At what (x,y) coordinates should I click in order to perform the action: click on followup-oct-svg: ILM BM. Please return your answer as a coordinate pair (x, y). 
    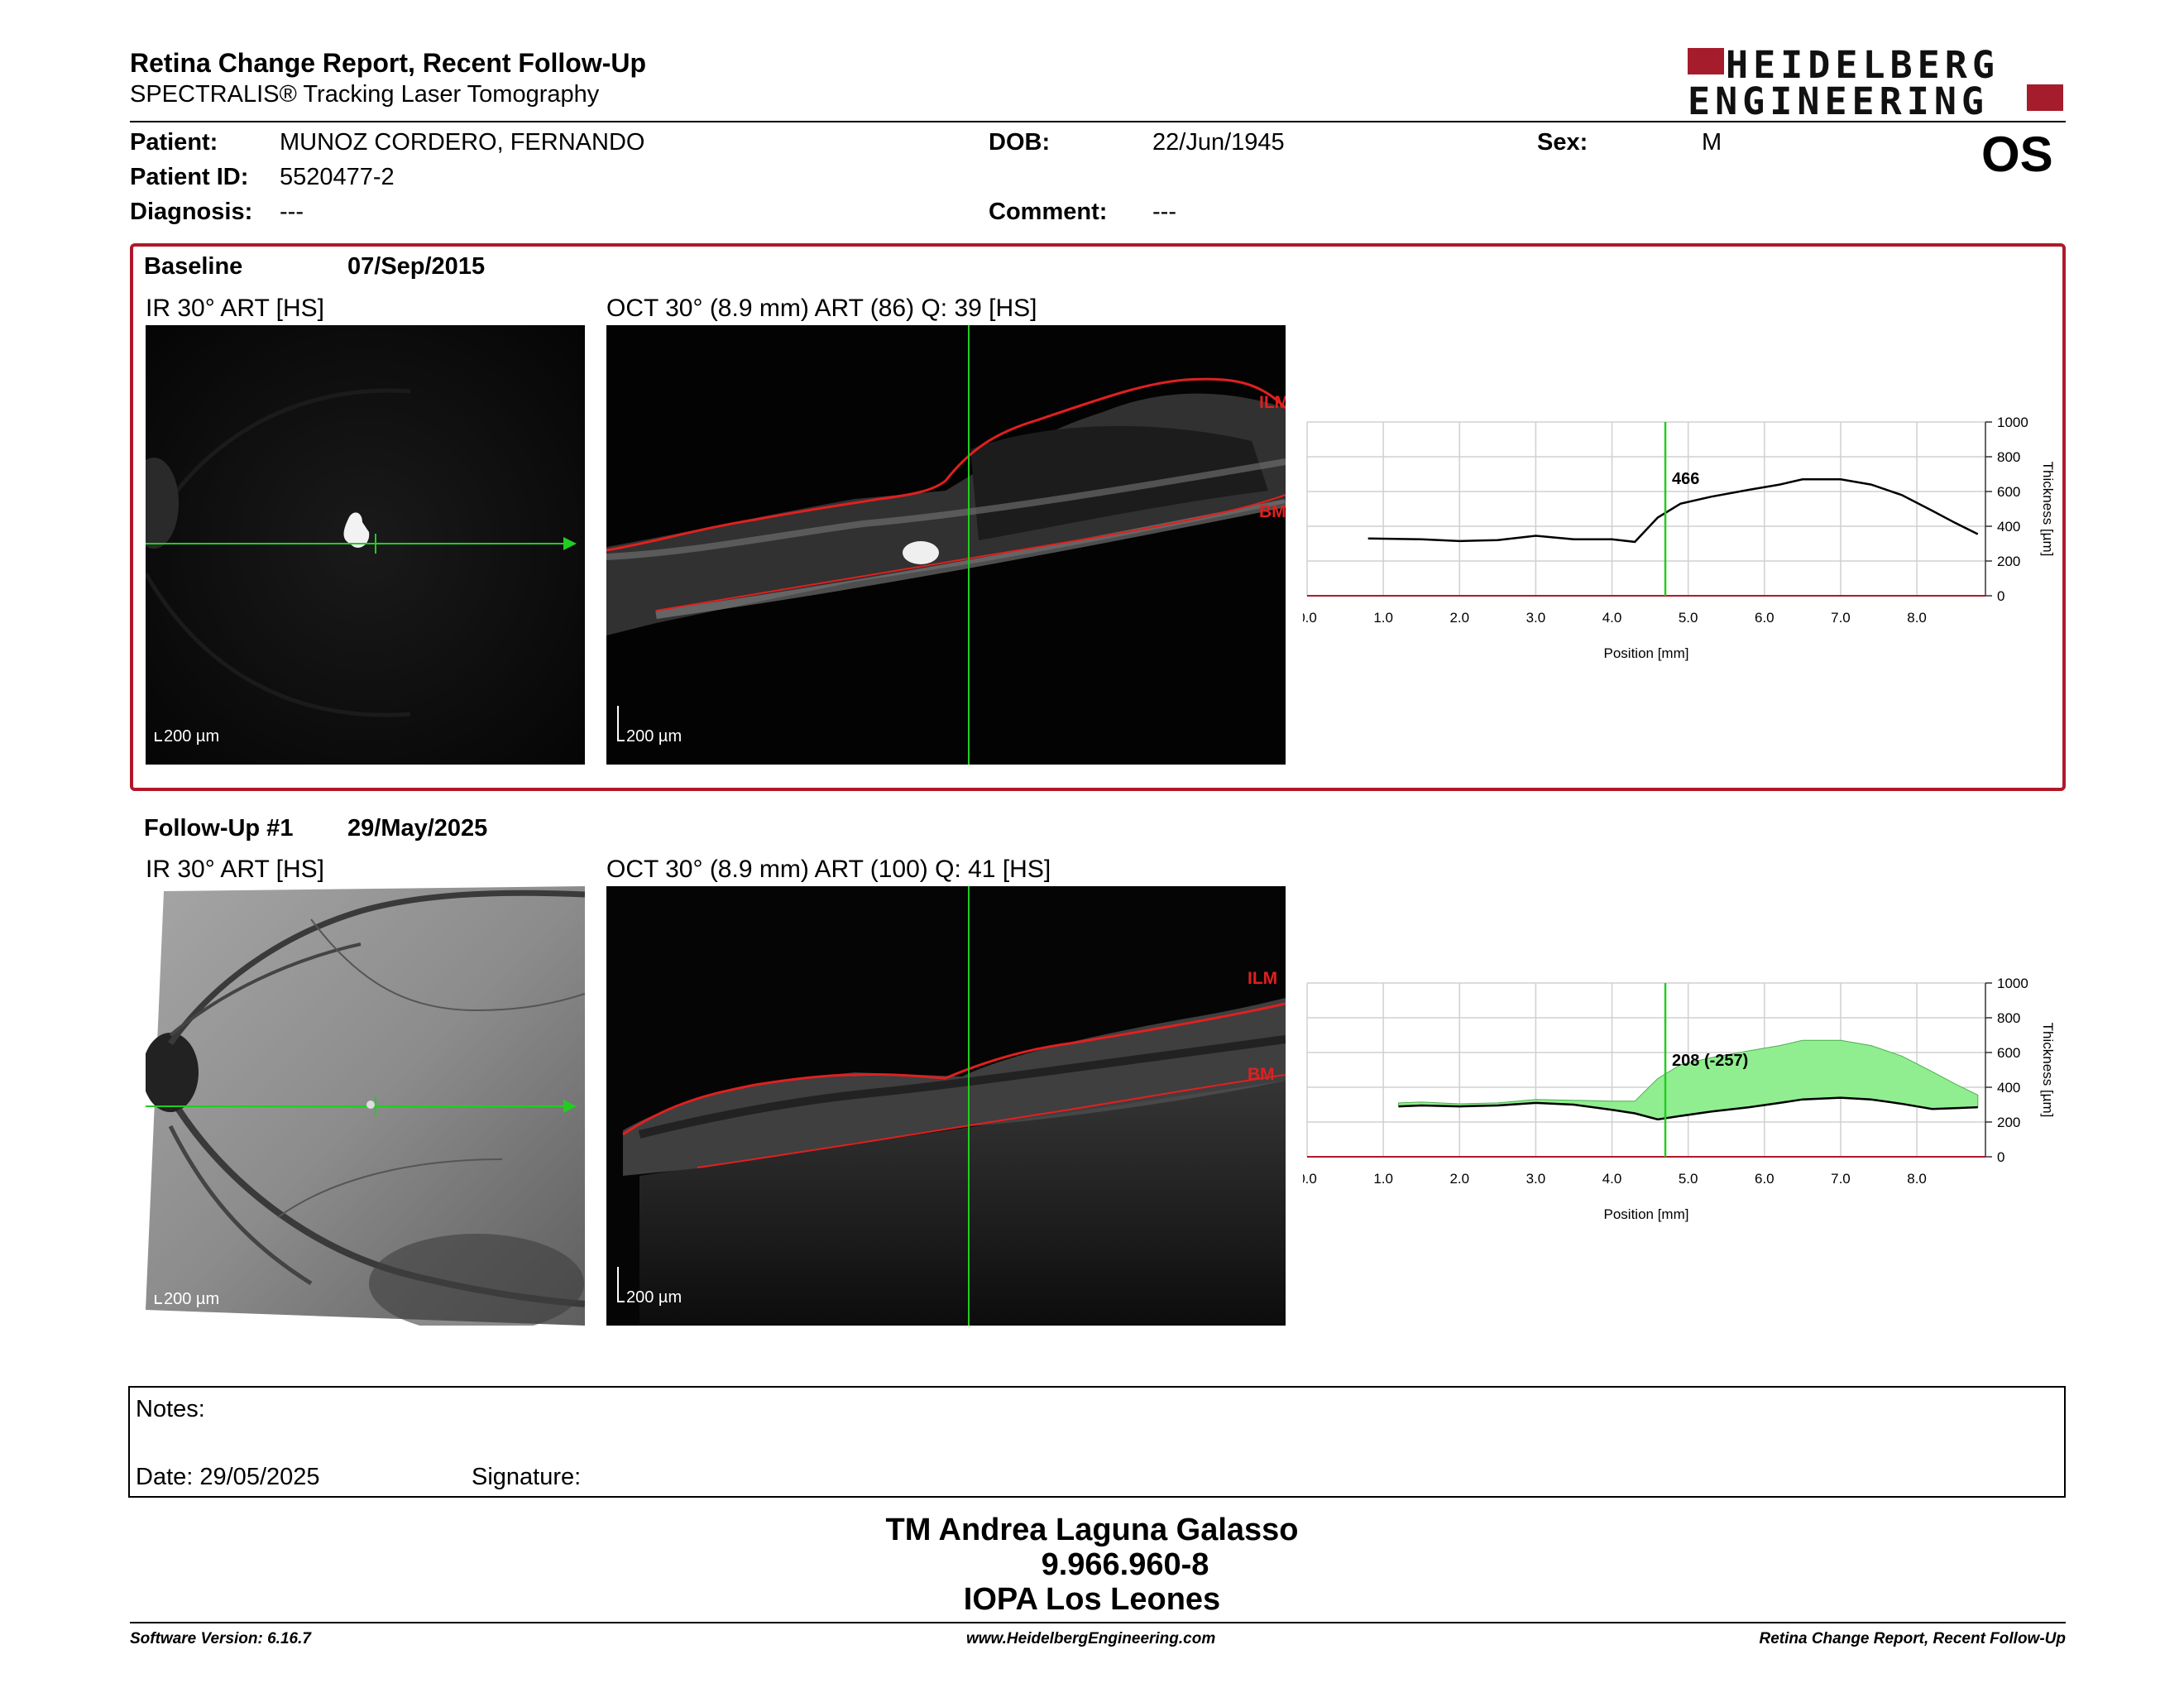
    Looking at the image, I should click on (946, 1106).